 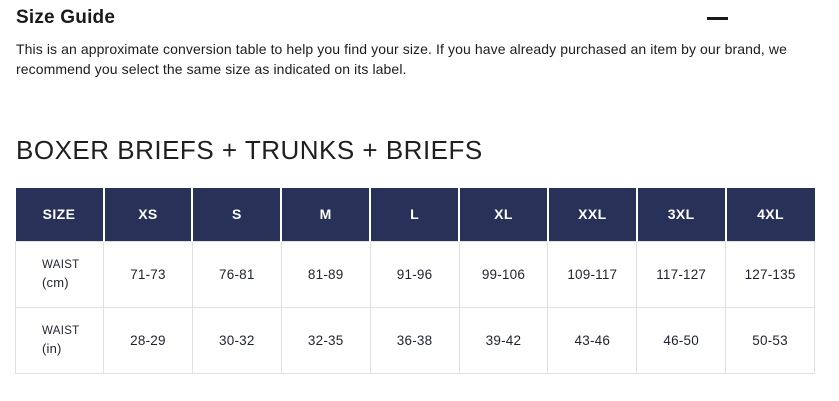 I want to click on row-label-waist-in: WAIST (in), so click(x=59, y=340).